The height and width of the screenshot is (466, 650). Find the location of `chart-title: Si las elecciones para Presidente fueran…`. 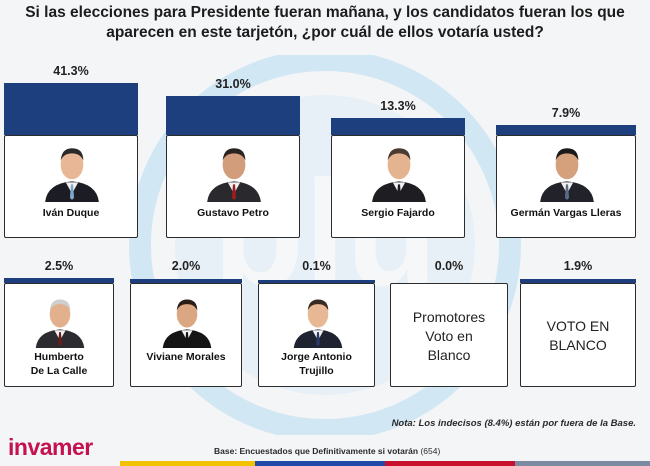

chart-title: Si las elecciones para Presidente fueran… is located at coordinates (325, 22).